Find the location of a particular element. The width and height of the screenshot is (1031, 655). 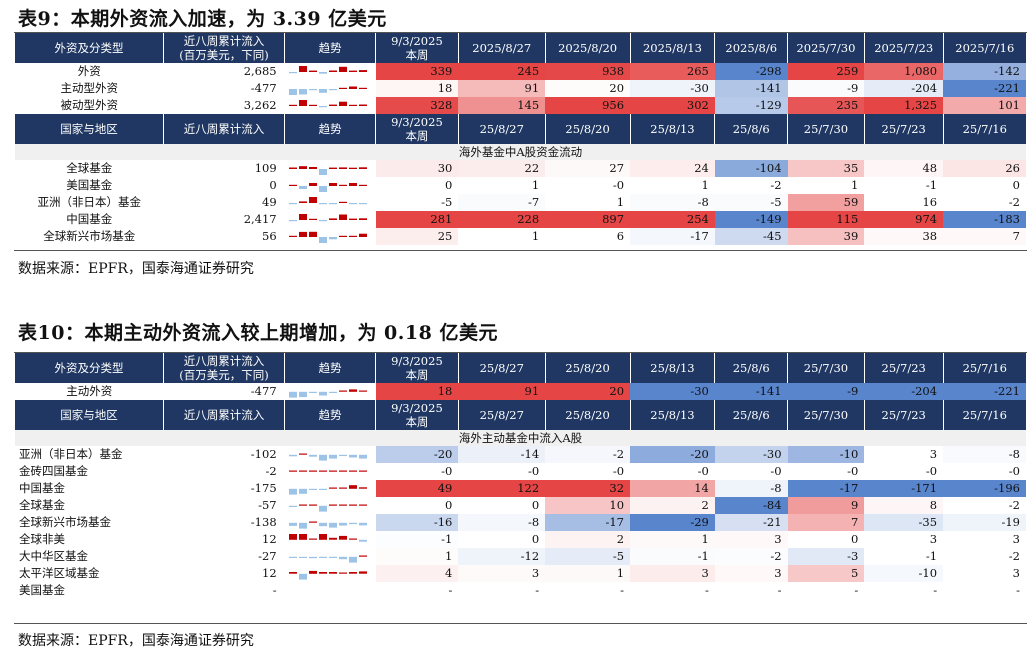

cumulative-inflow: 2,417 is located at coordinates (260, 219).